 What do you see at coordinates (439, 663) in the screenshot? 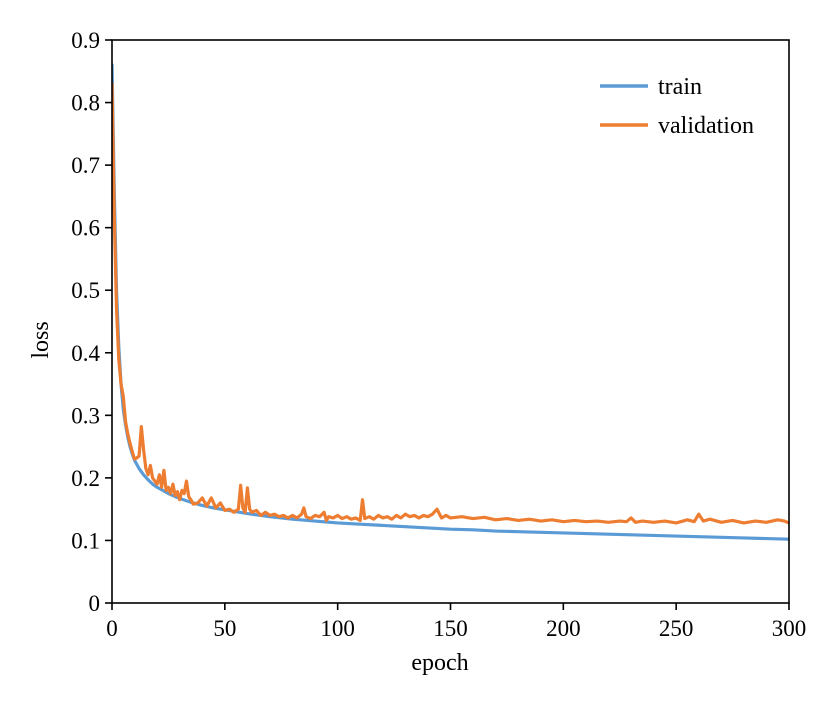
I see `x-axis-title: epoch` at bounding box center [439, 663].